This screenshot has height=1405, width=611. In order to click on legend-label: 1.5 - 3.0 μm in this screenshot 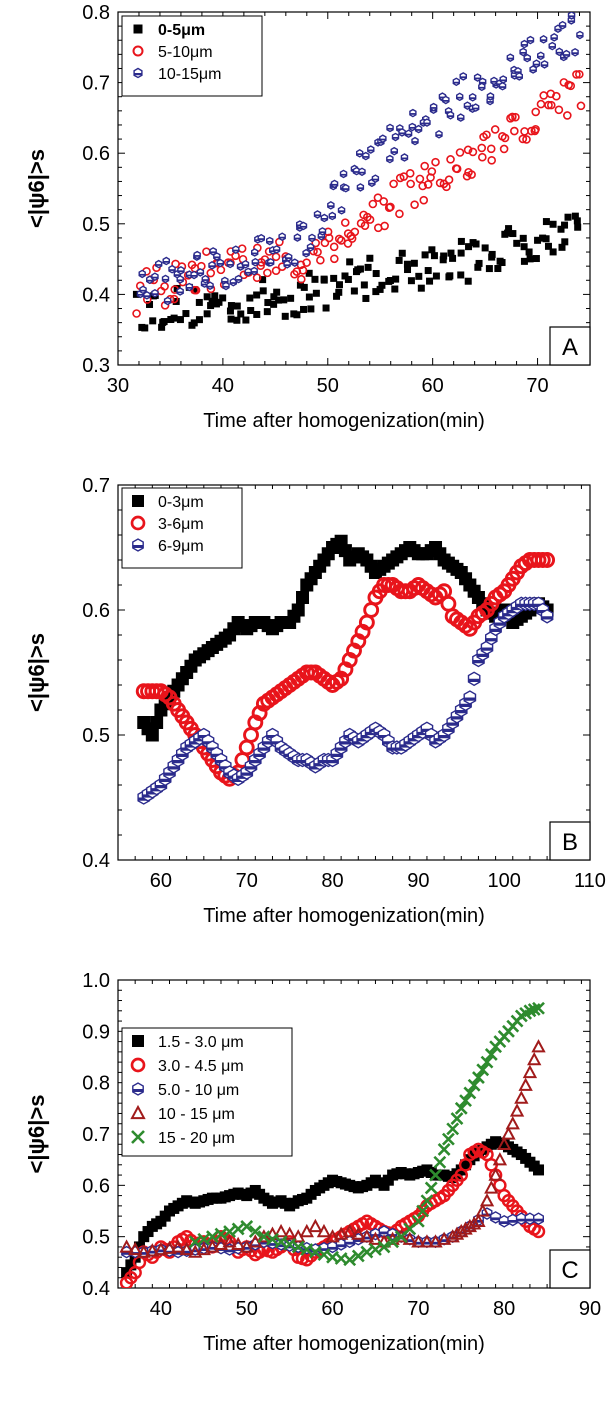, I will do `click(201, 1042)`.